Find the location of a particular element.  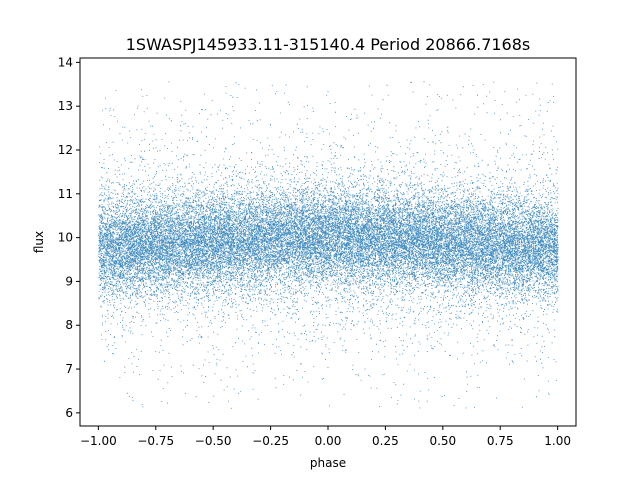

x-tick-label: −0.75 is located at coordinates (155, 441).